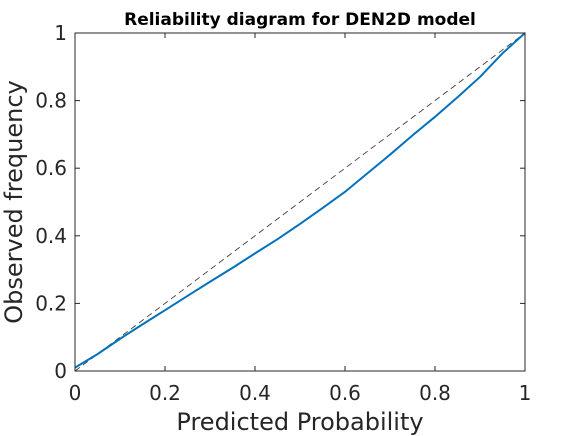  What do you see at coordinates (75, 393) in the screenshot?
I see `x-tick-label: 0` at bounding box center [75, 393].